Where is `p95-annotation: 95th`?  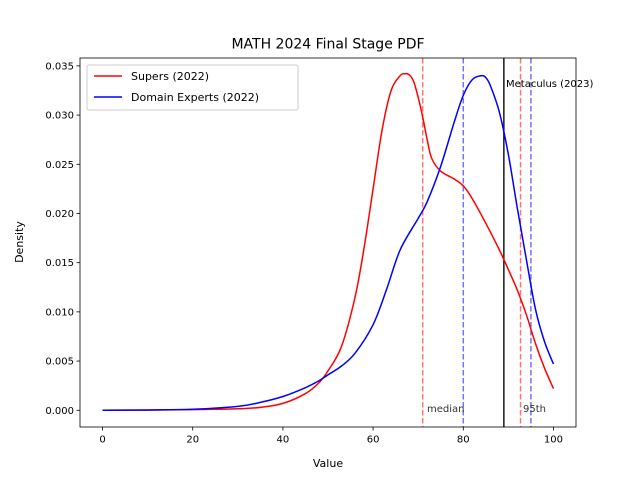 p95-annotation: 95th is located at coordinates (534, 409).